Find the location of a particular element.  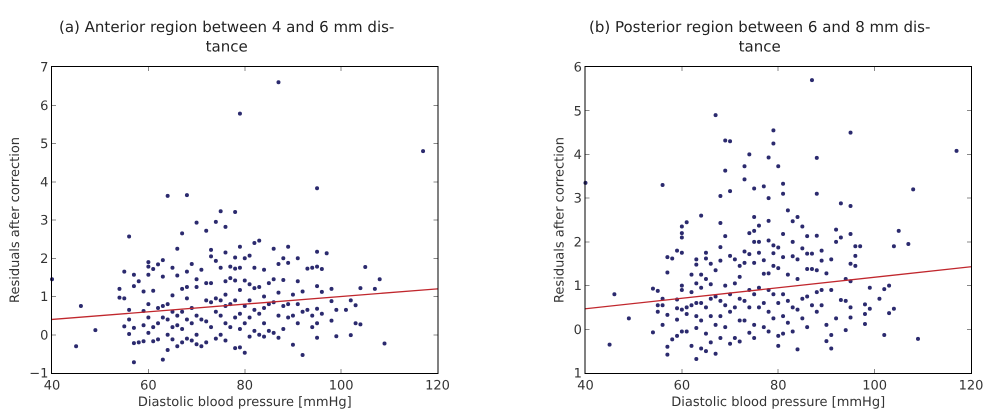

y-tick-label: 7 is located at coordinates (44, 68).